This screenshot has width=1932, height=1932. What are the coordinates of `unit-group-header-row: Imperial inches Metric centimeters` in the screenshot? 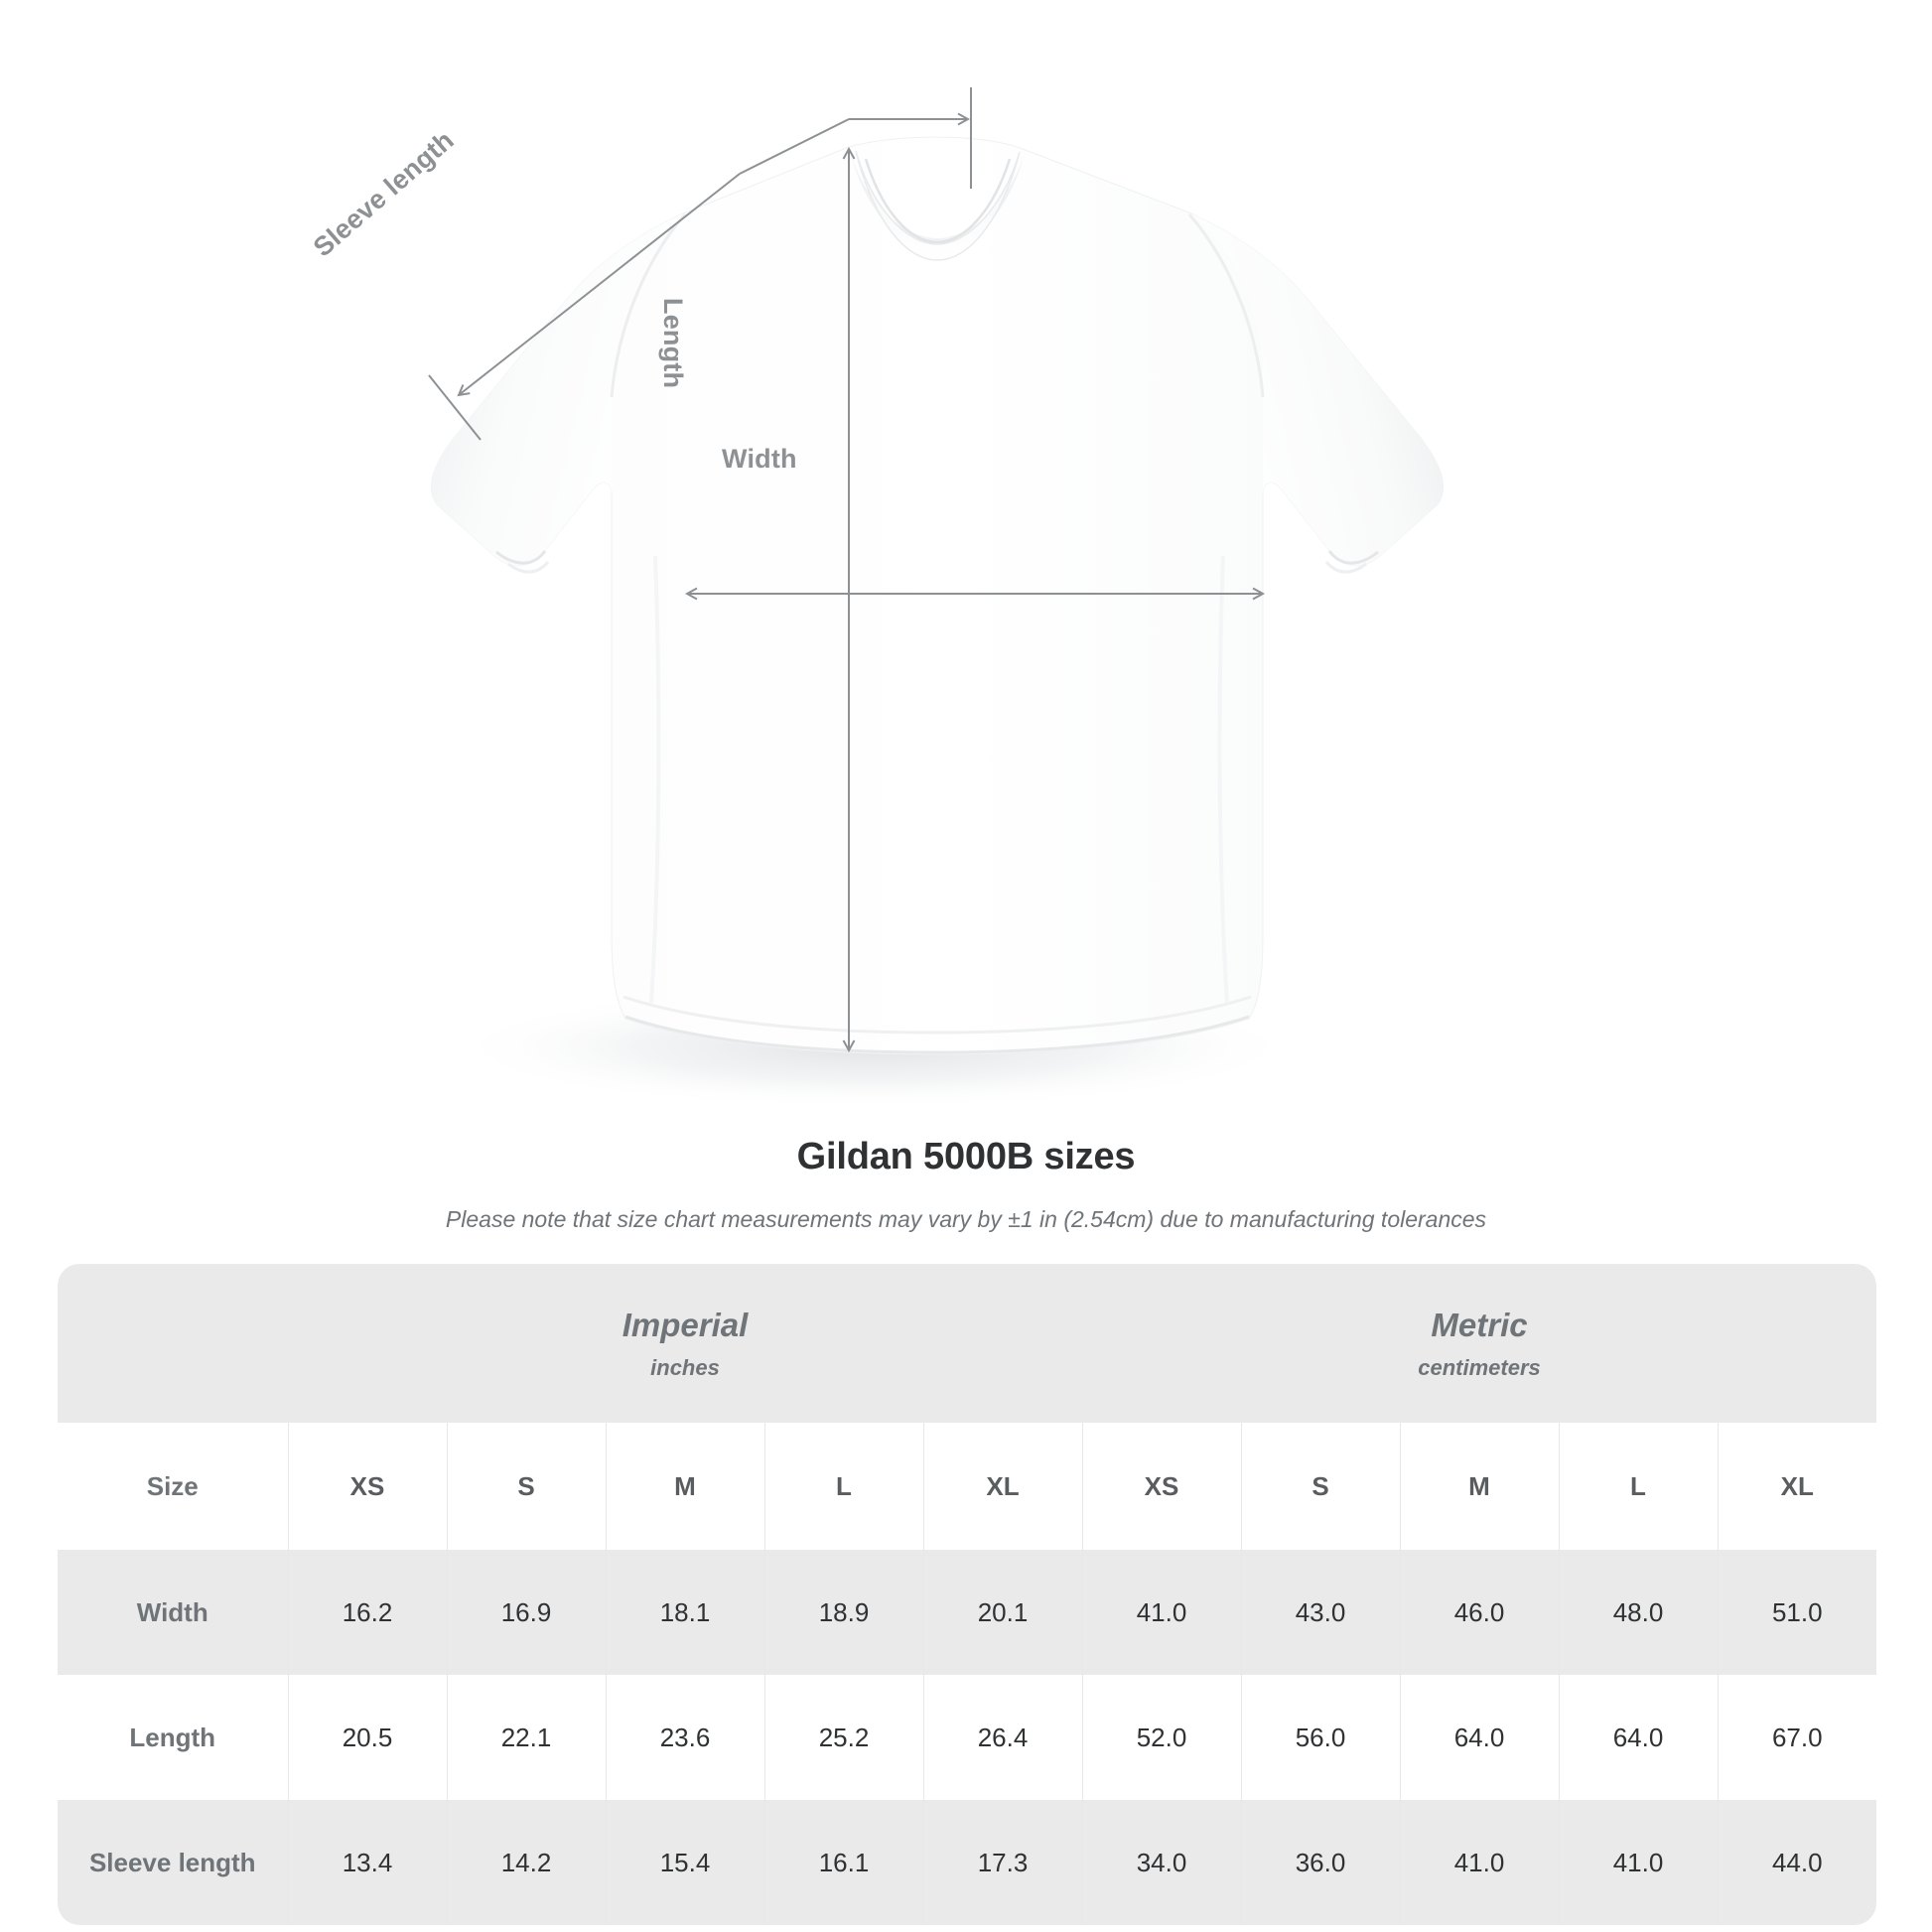 It's located at (967, 1343).